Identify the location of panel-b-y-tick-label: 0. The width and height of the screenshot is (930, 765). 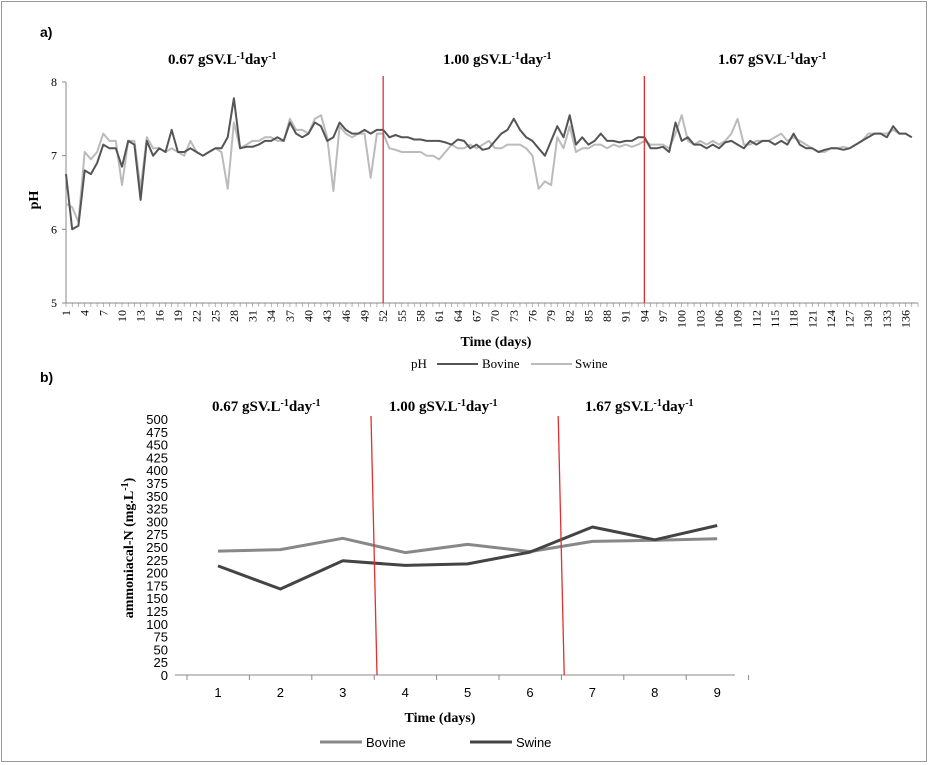
(164, 675).